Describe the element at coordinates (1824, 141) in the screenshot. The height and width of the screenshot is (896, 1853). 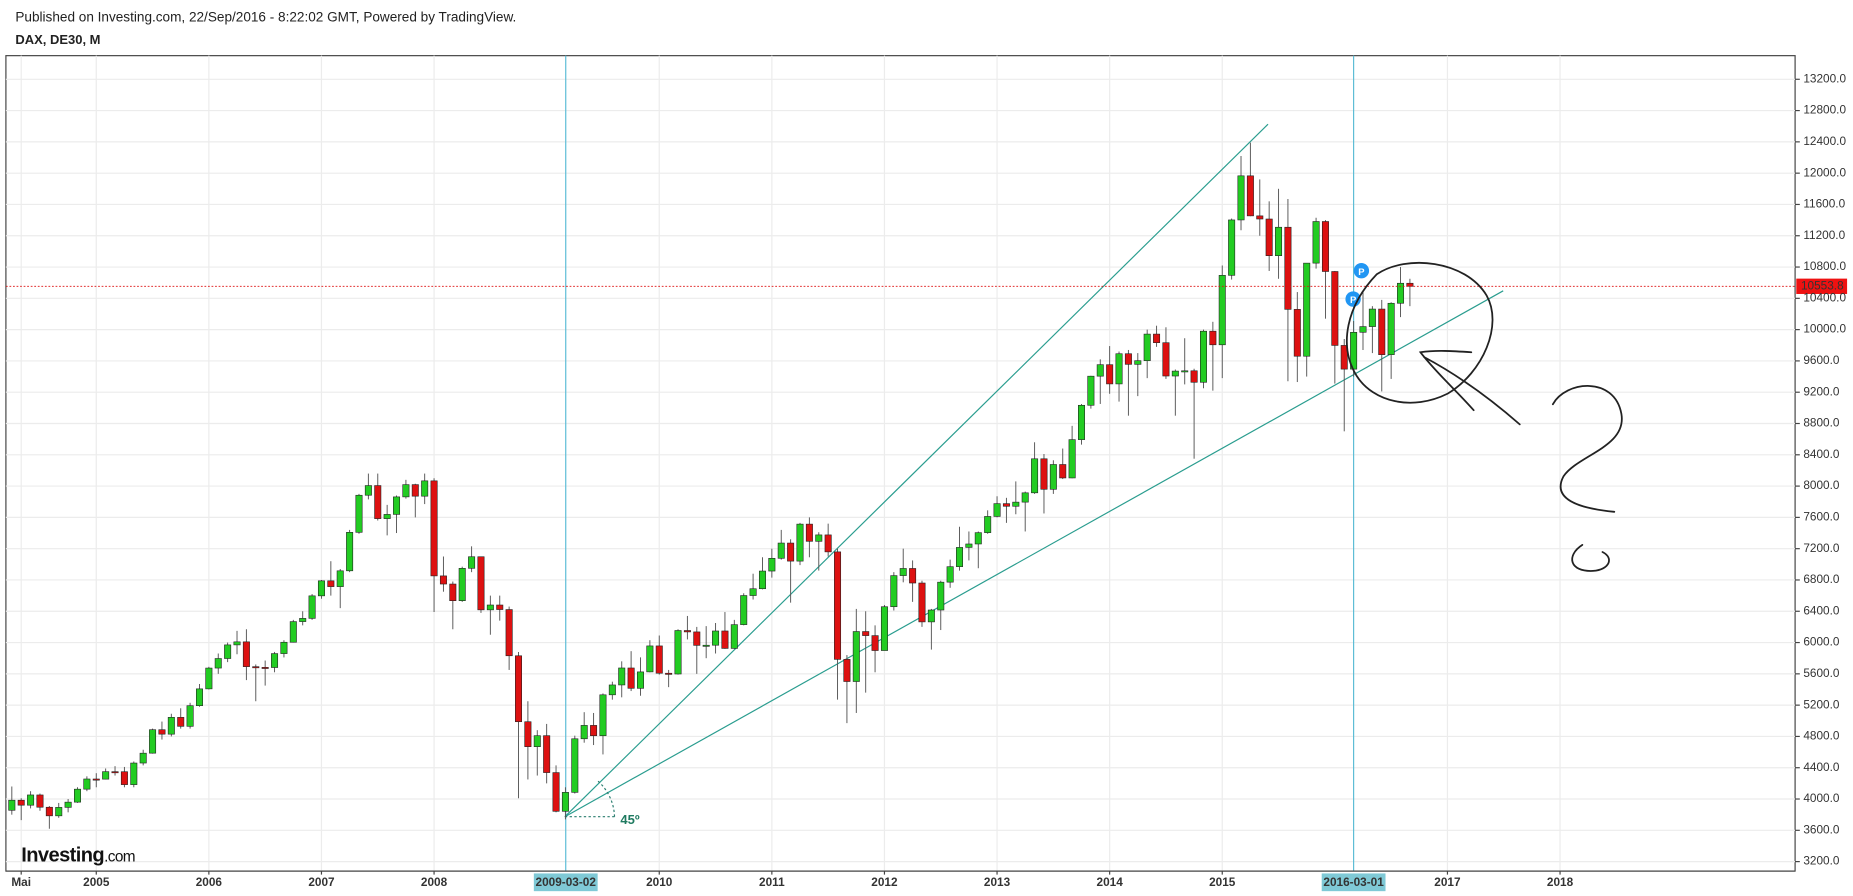
I see `y-tick-label: 12400.0` at that location.